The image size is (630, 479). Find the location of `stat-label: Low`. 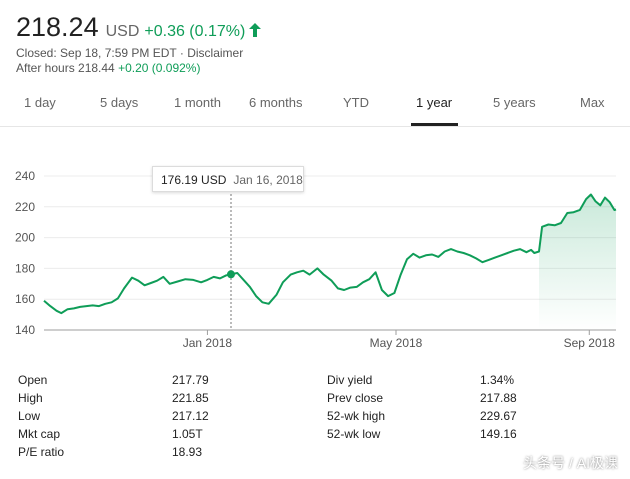

stat-label: Low is located at coordinates (29, 416).